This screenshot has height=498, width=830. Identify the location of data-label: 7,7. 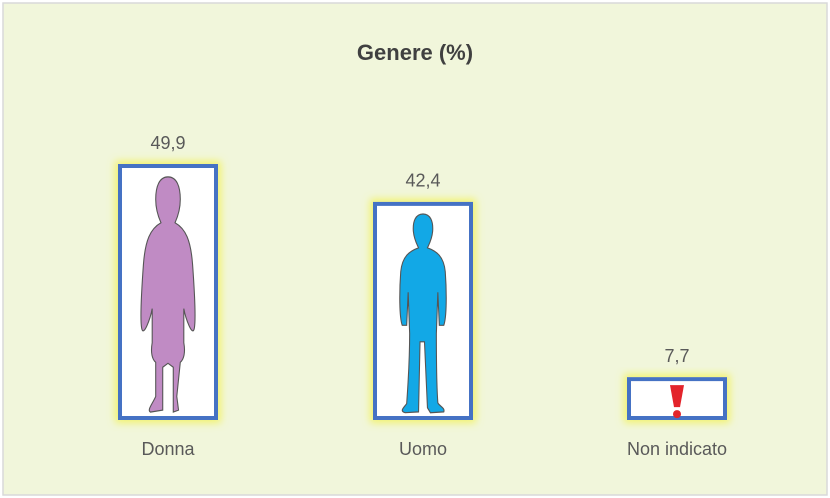
(676, 356).